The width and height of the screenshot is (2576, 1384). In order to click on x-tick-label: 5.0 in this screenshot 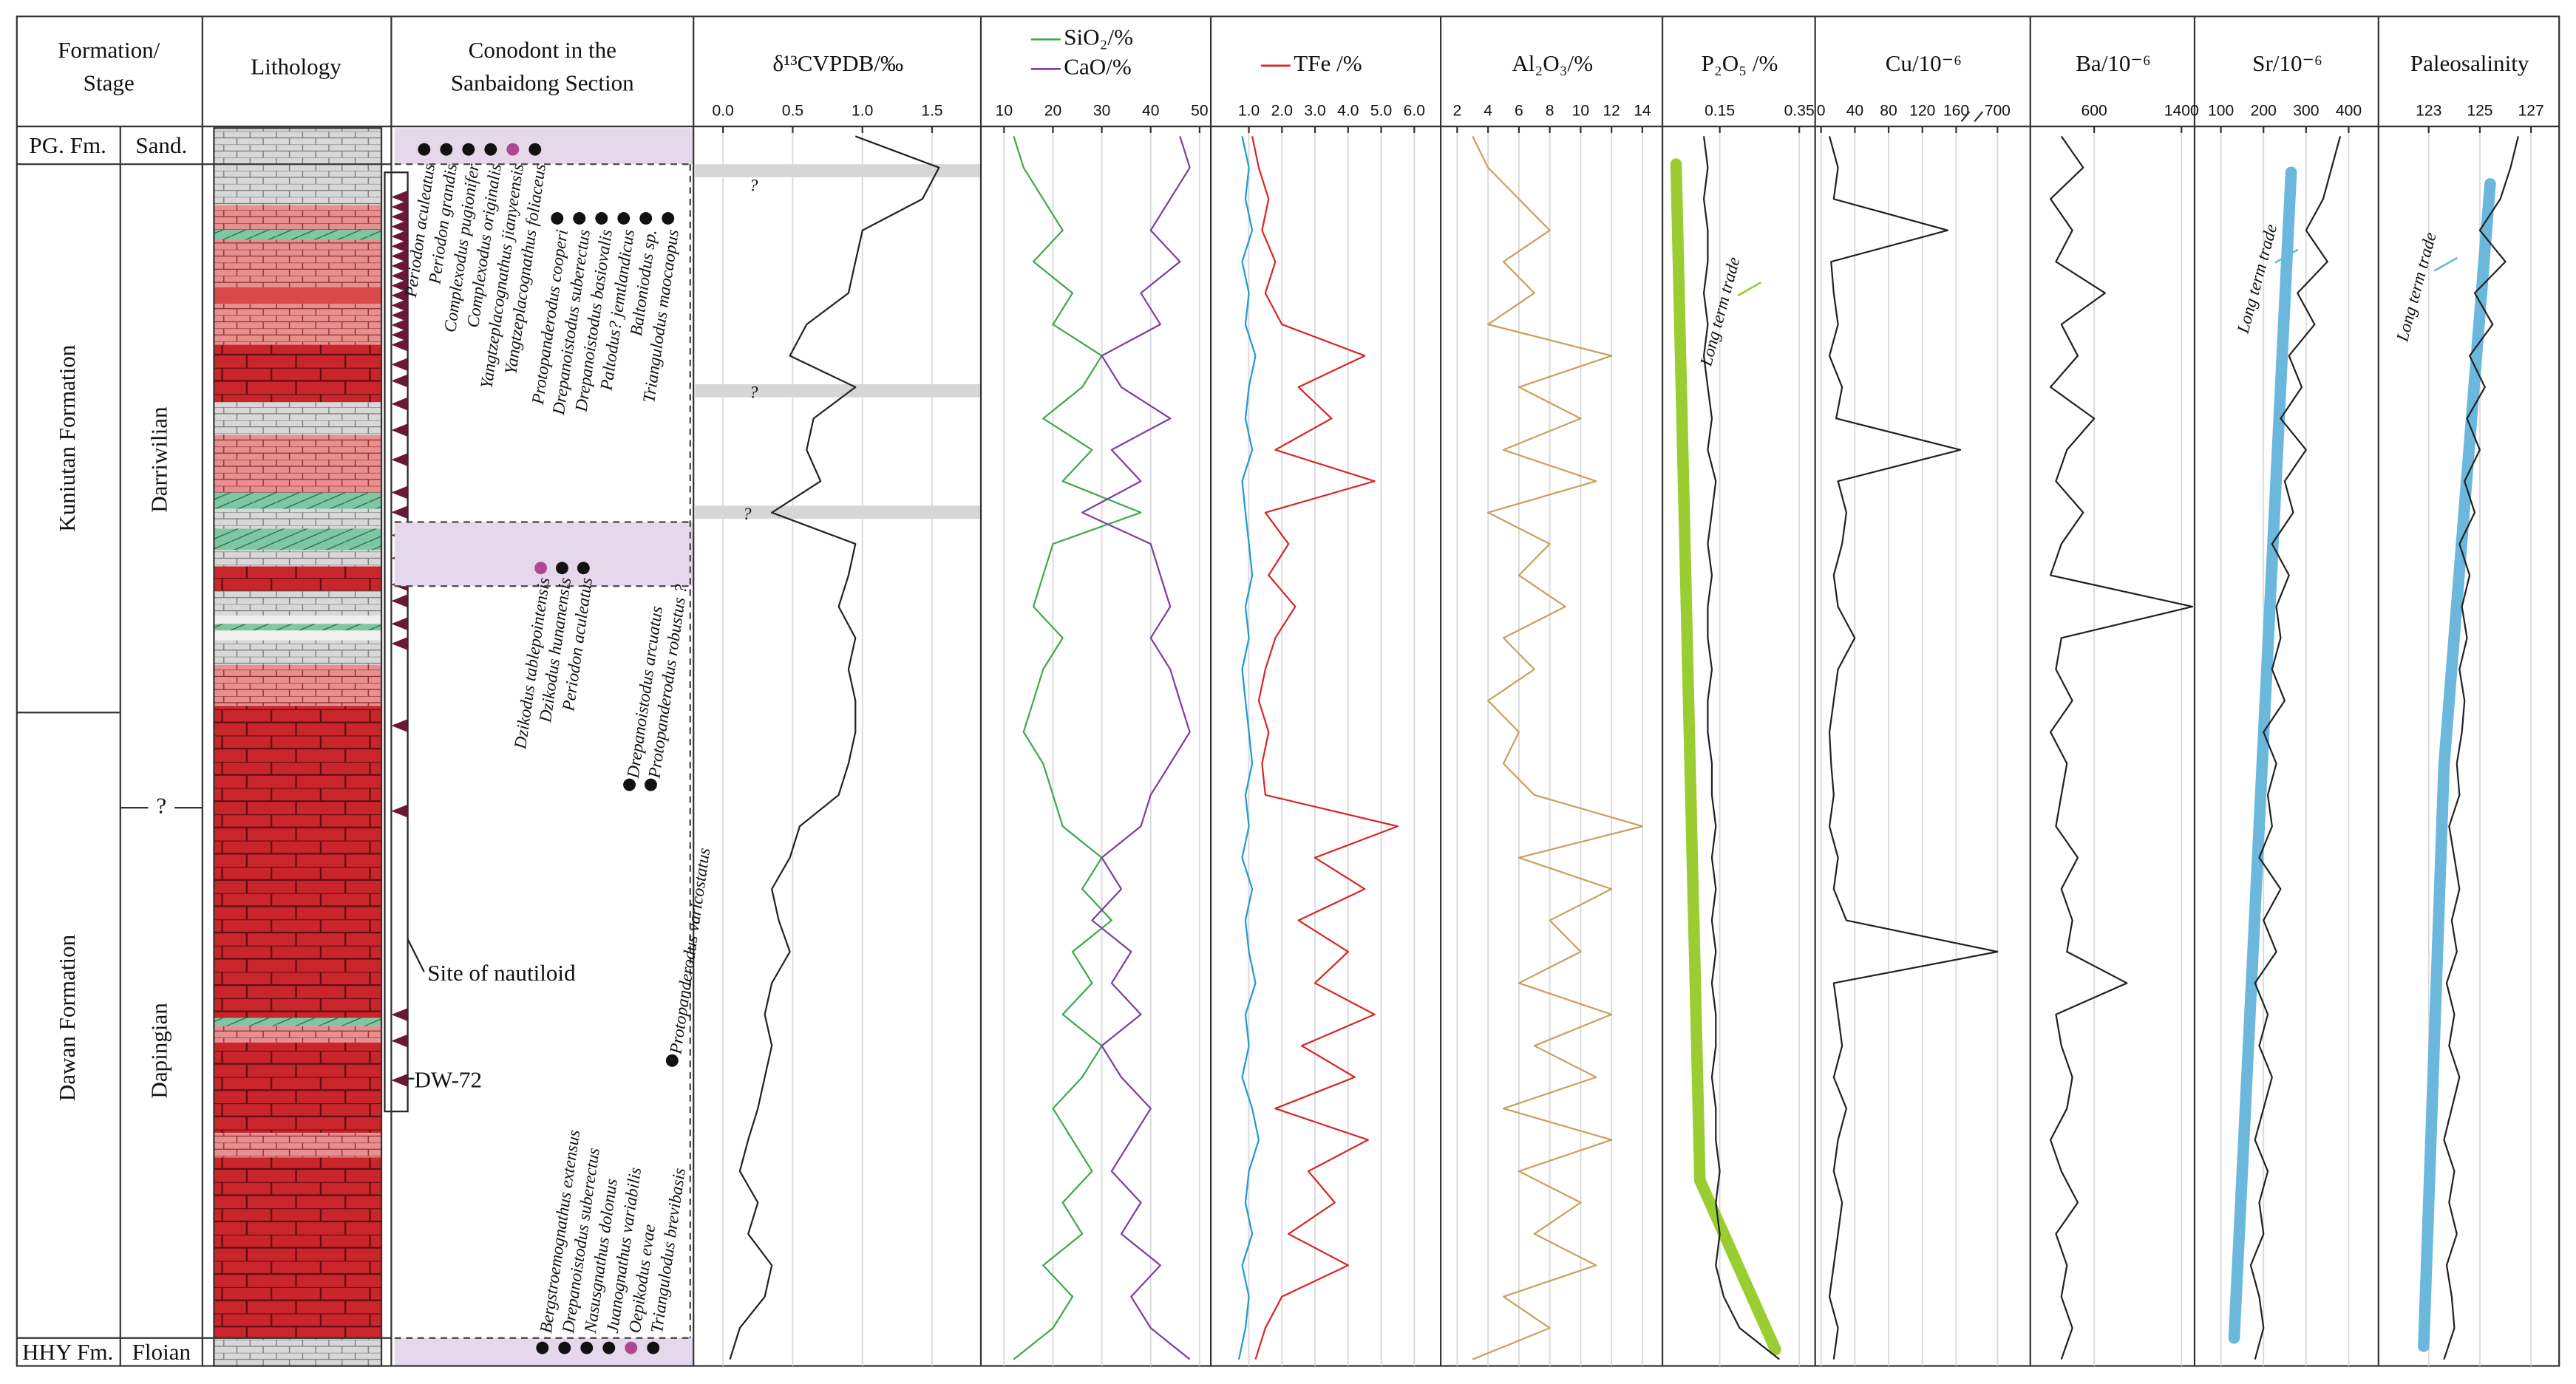, I will do `click(1381, 111)`.